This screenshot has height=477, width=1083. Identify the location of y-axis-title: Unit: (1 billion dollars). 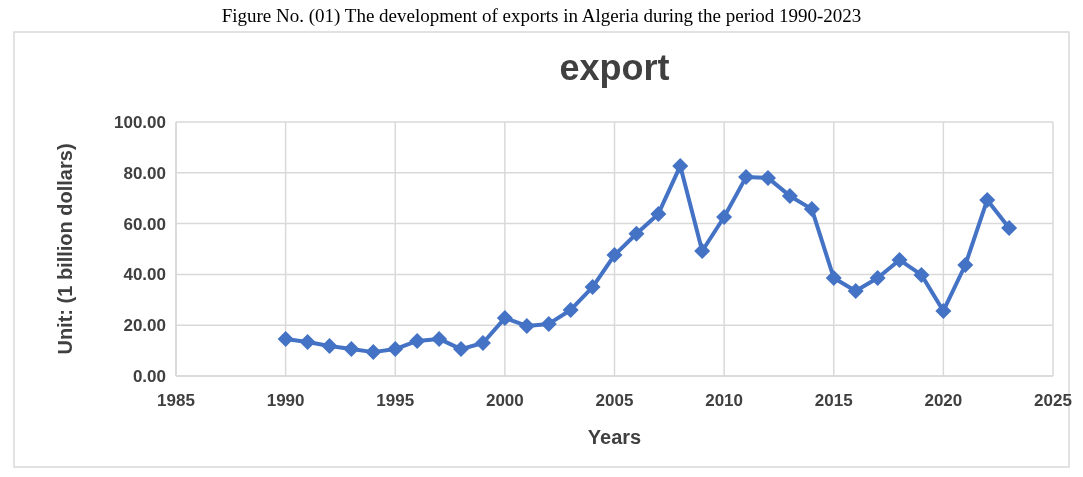
(65, 249).